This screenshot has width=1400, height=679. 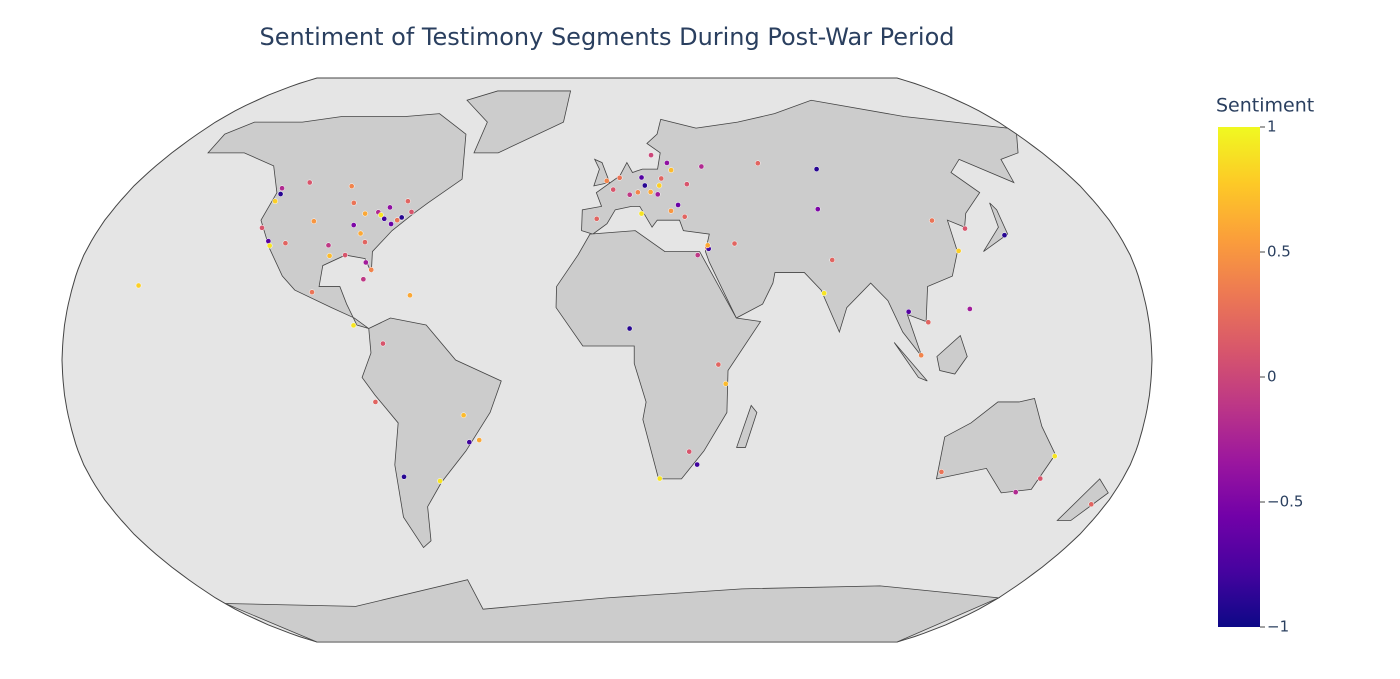 What do you see at coordinates (1272, 377) in the screenshot?
I see `colorbar-tick-label: 0` at bounding box center [1272, 377].